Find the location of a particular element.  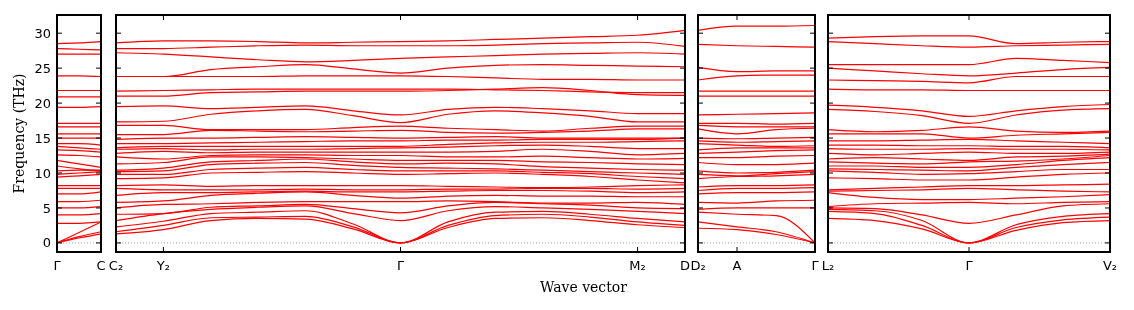

x-tick-label: C₂ is located at coordinates (116, 265).